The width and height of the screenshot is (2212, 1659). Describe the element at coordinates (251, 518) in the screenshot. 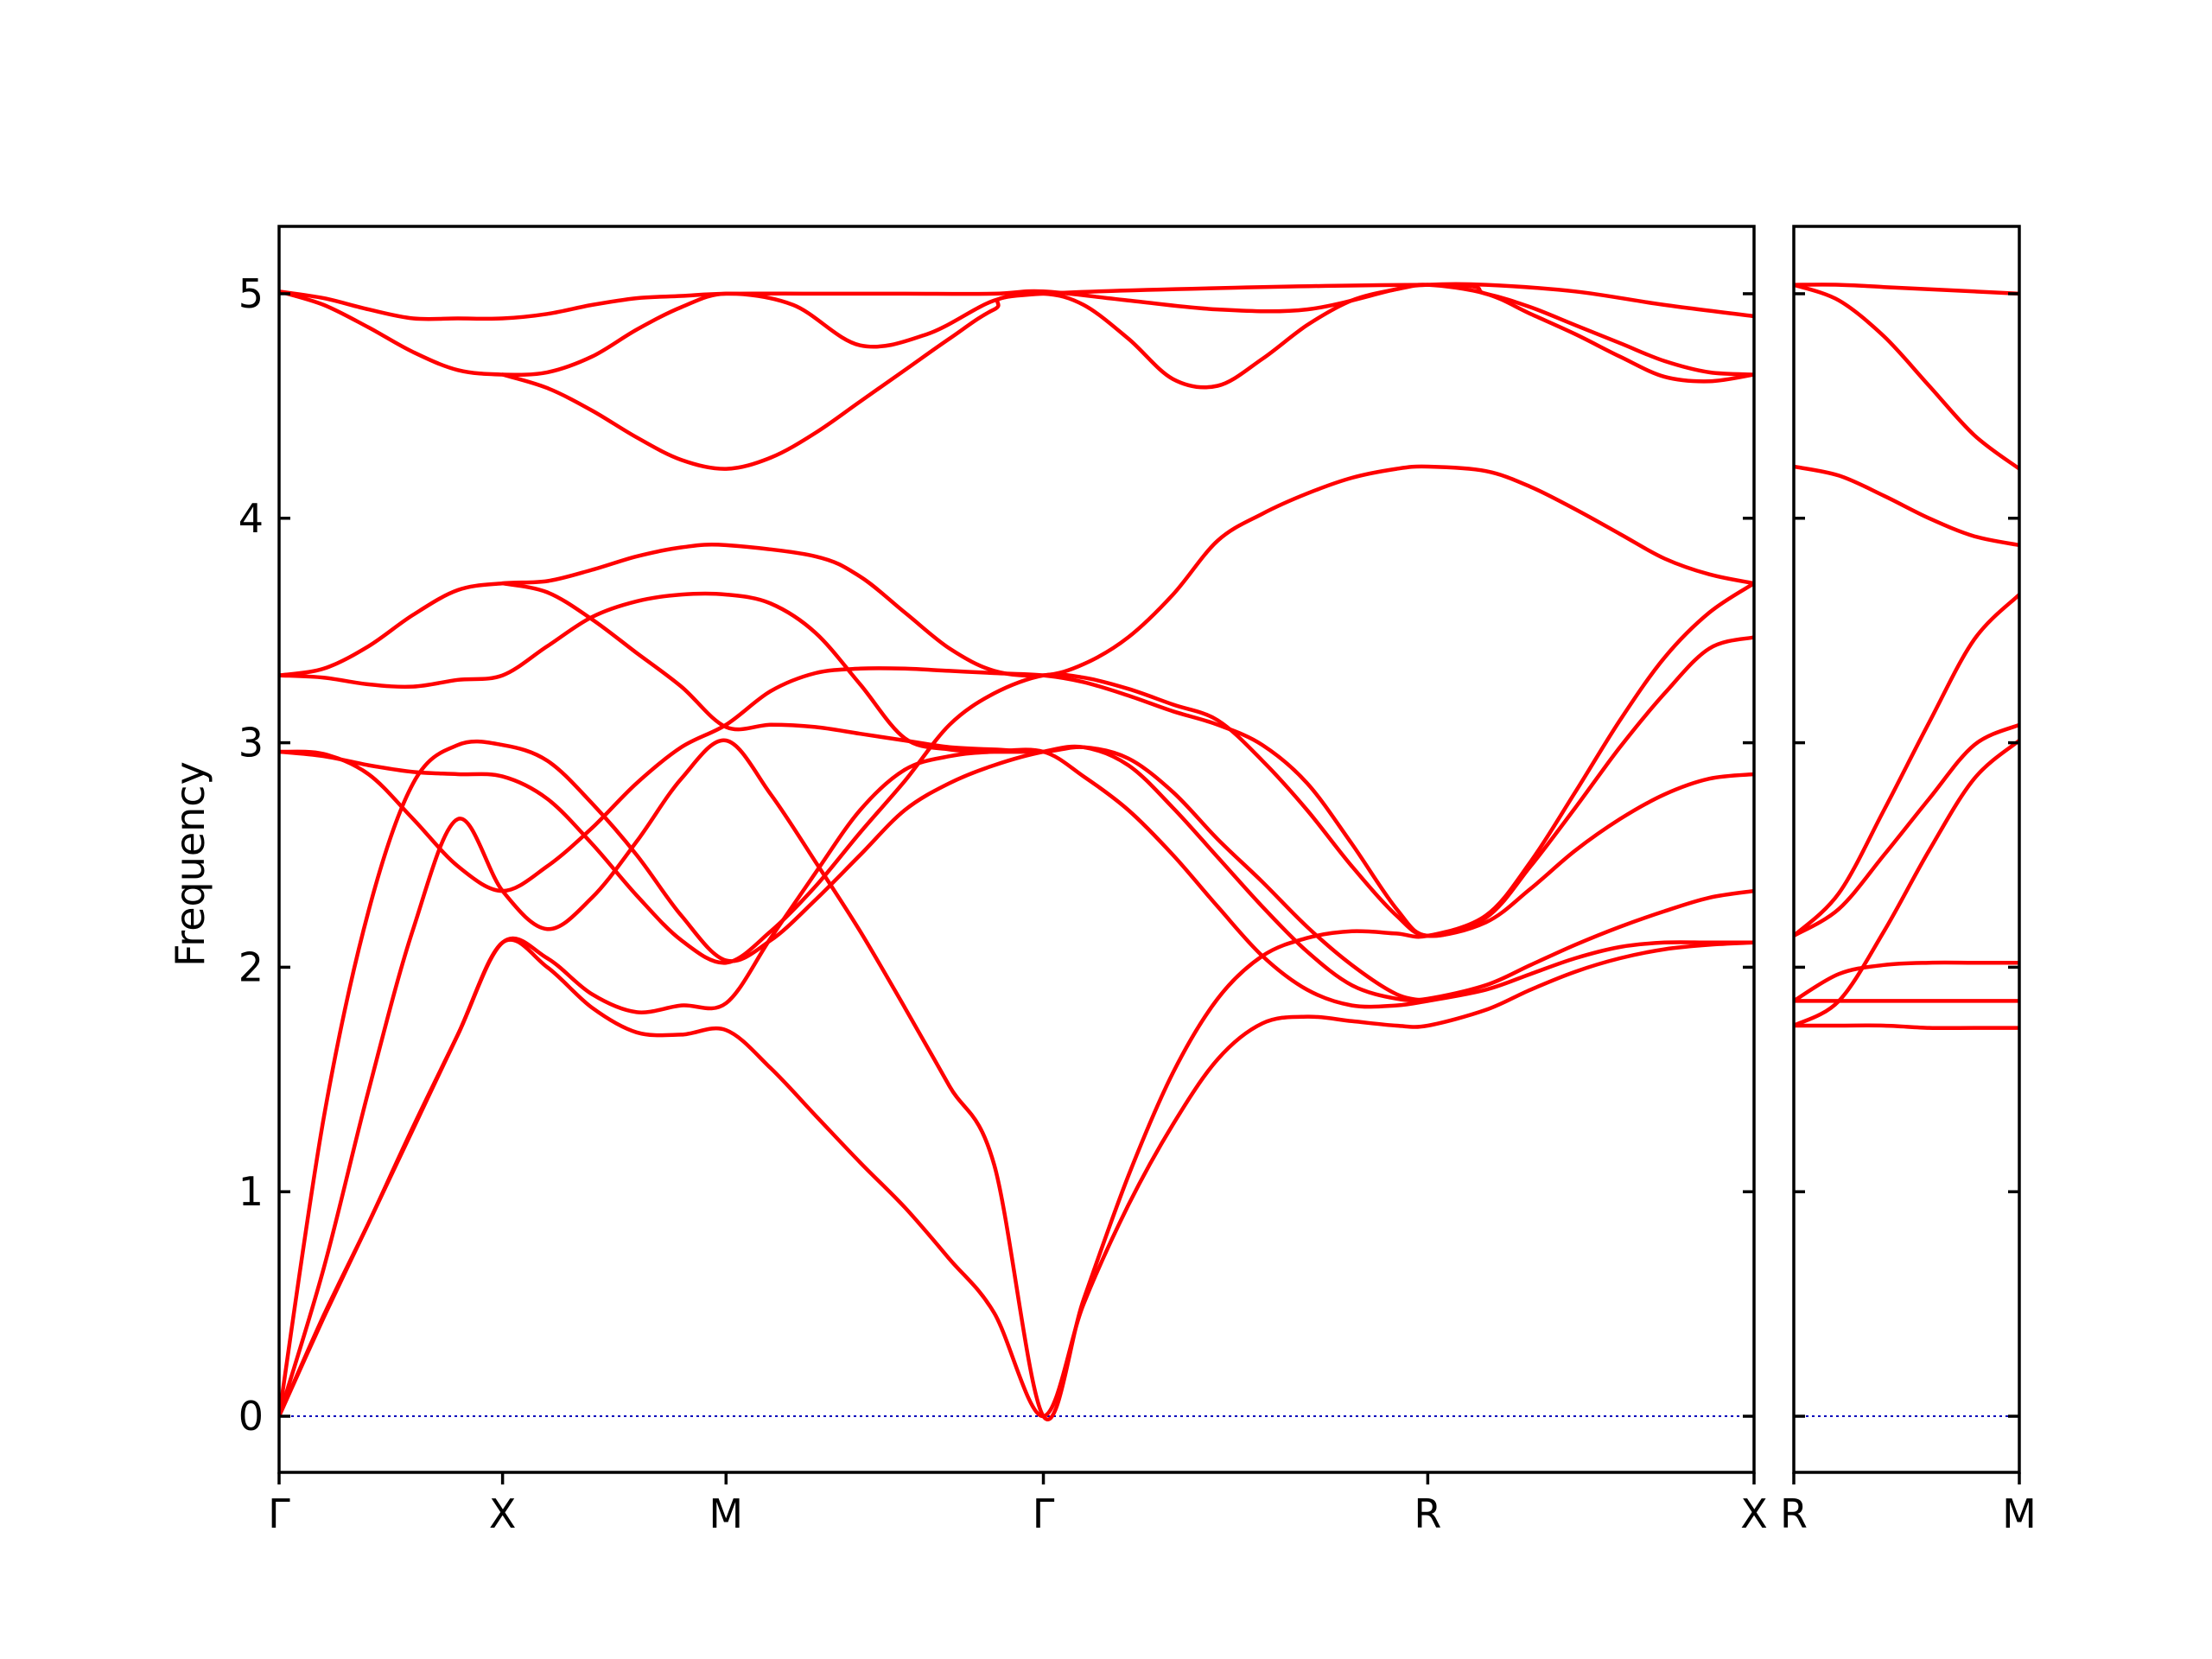

I see `y-tick-label: 4` at that location.